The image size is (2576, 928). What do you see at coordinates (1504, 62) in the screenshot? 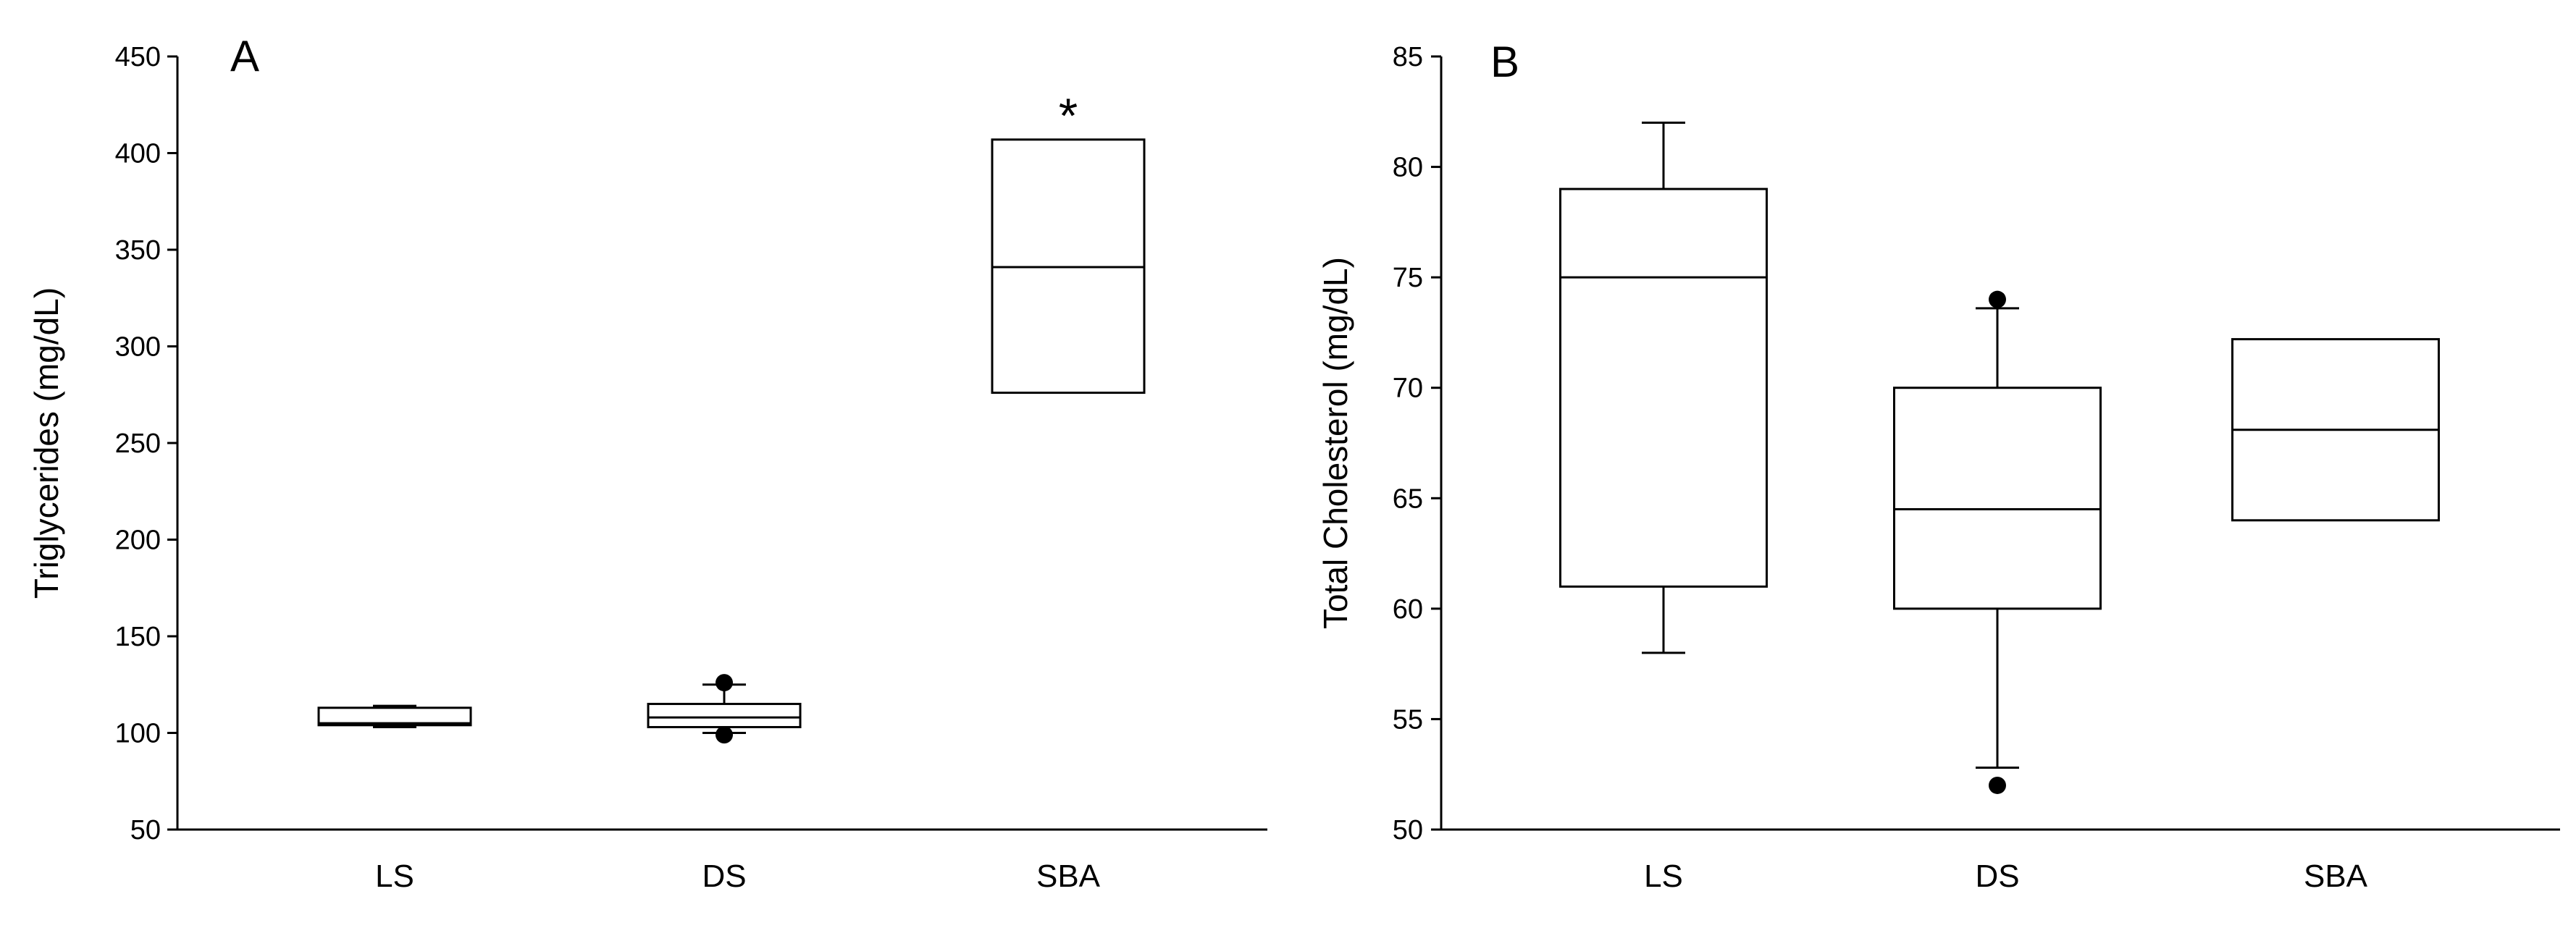
I see `panel-label: B` at bounding box center [1504, 62].